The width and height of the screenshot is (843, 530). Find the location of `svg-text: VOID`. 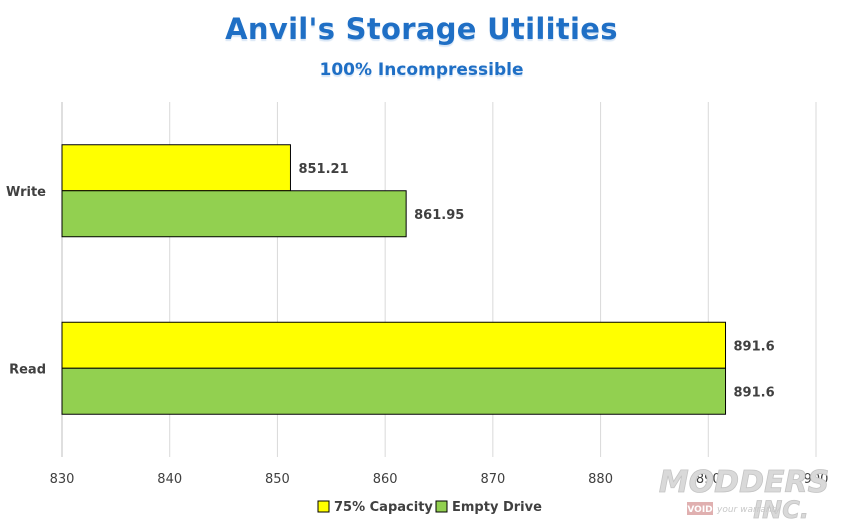

svg-text: VOID is located at coordinates (699, 510).